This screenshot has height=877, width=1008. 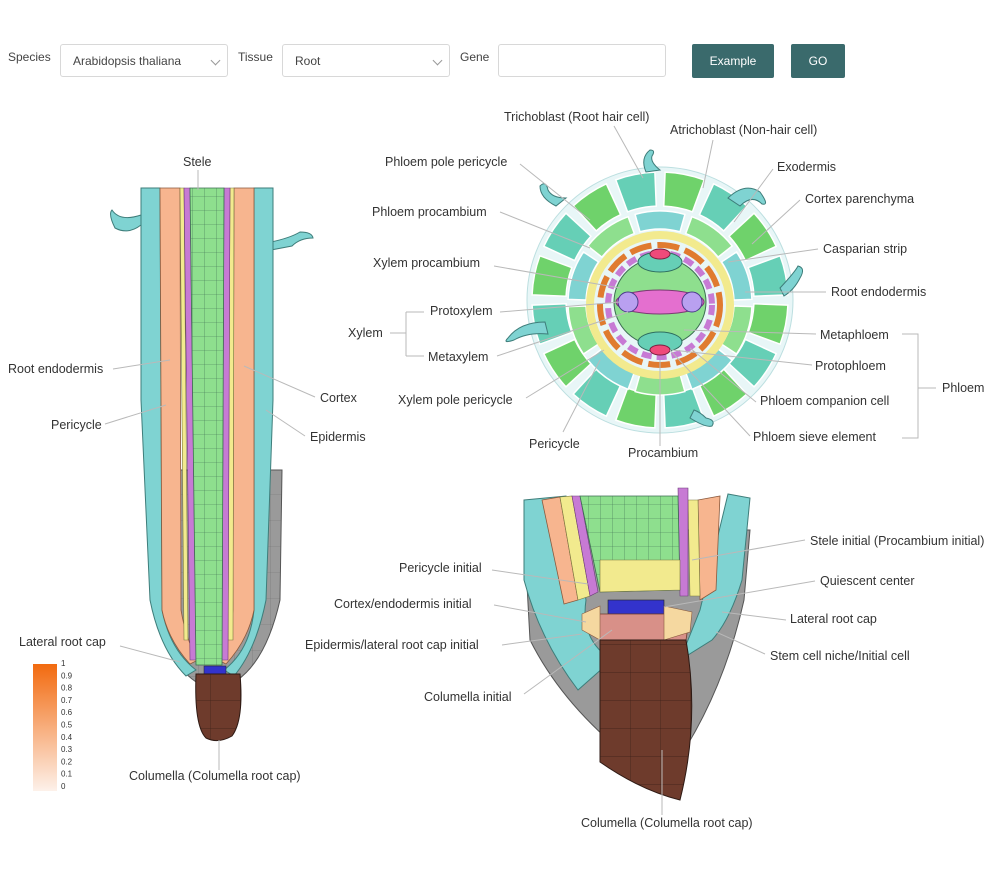 I want to click on tip-columella, so click(x=646, y=720).